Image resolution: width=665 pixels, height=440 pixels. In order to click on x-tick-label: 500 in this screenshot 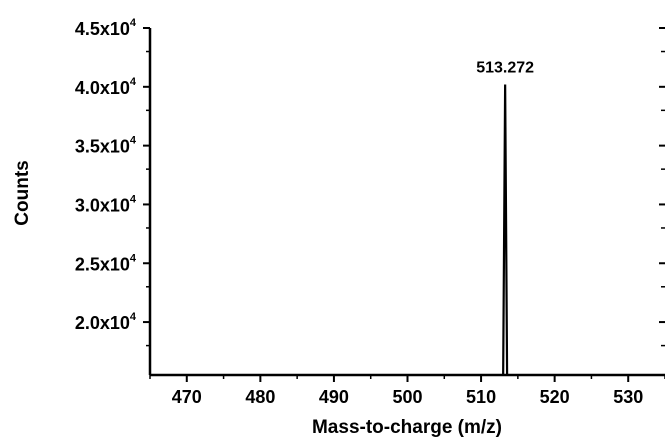, I will do `click(407, 397)`.